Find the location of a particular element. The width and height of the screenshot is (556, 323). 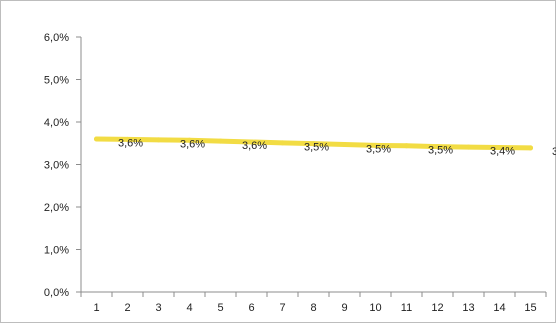

x-tick-label: 8 is located at coordinates (313, 308).